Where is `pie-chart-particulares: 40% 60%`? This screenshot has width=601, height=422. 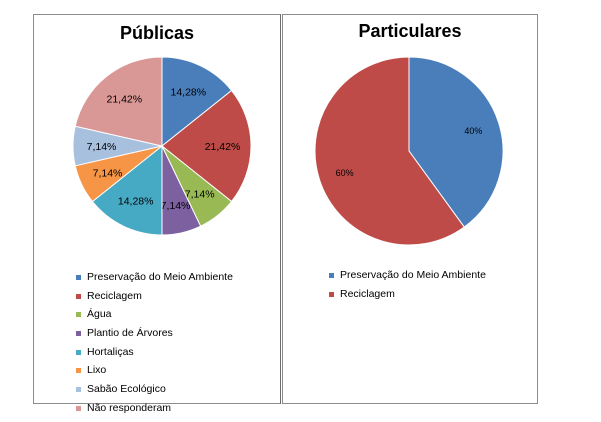
pie-chart-particulares: 40% 60% is located at coordinates (409, 150).